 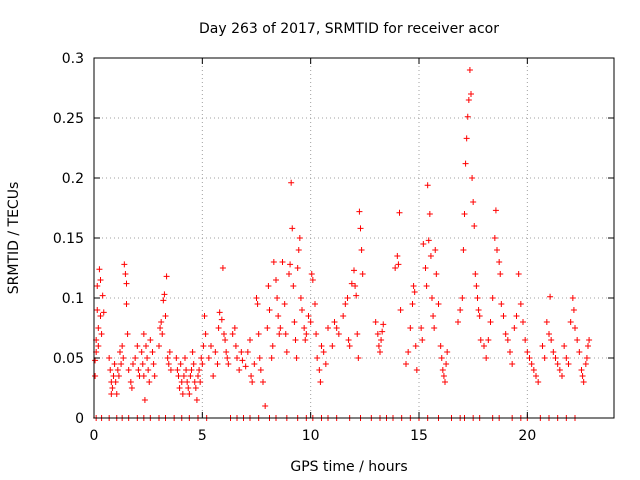 I want to click on y-tick-label: 0.05, so click(x=68, y=359).